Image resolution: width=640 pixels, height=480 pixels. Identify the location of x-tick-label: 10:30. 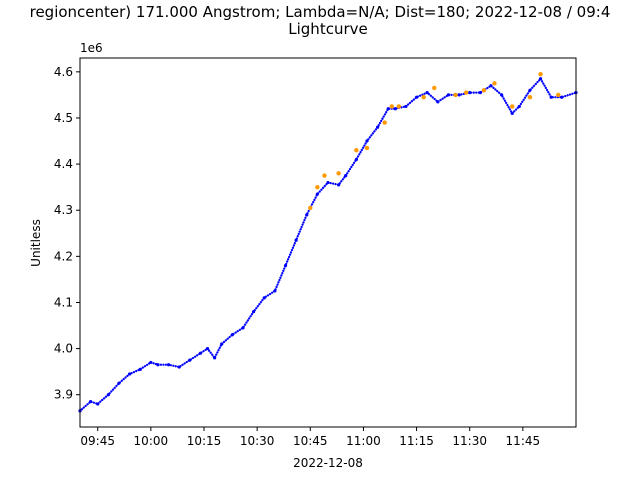
(257, 441).